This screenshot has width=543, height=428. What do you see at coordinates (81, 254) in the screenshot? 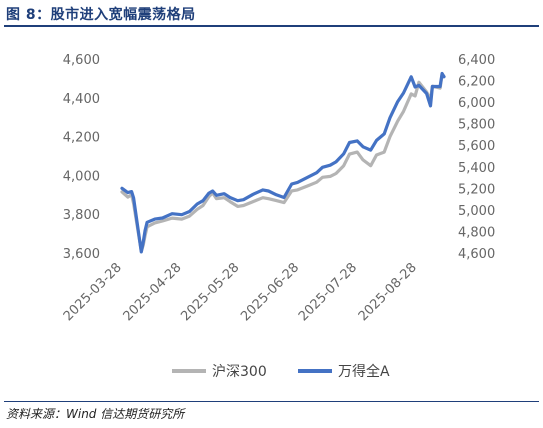
I see `y-left-tick-label: 3,600` at bounding box center [81, 254].